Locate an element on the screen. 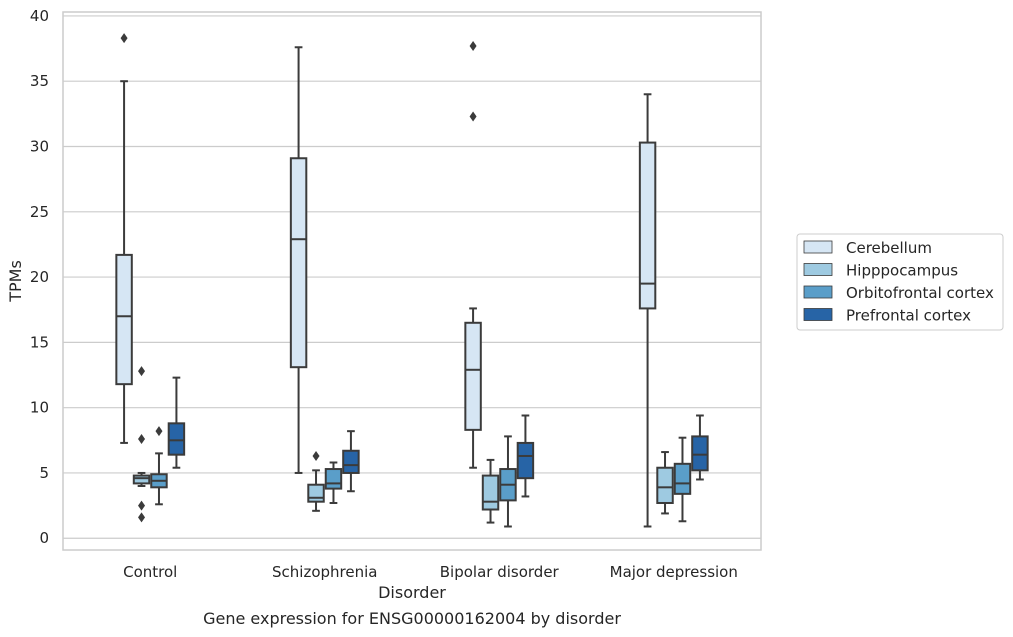 The height and width of the screenshot is (637, 1013). y-tick-label: 30 is located at coordinates (39, 147).